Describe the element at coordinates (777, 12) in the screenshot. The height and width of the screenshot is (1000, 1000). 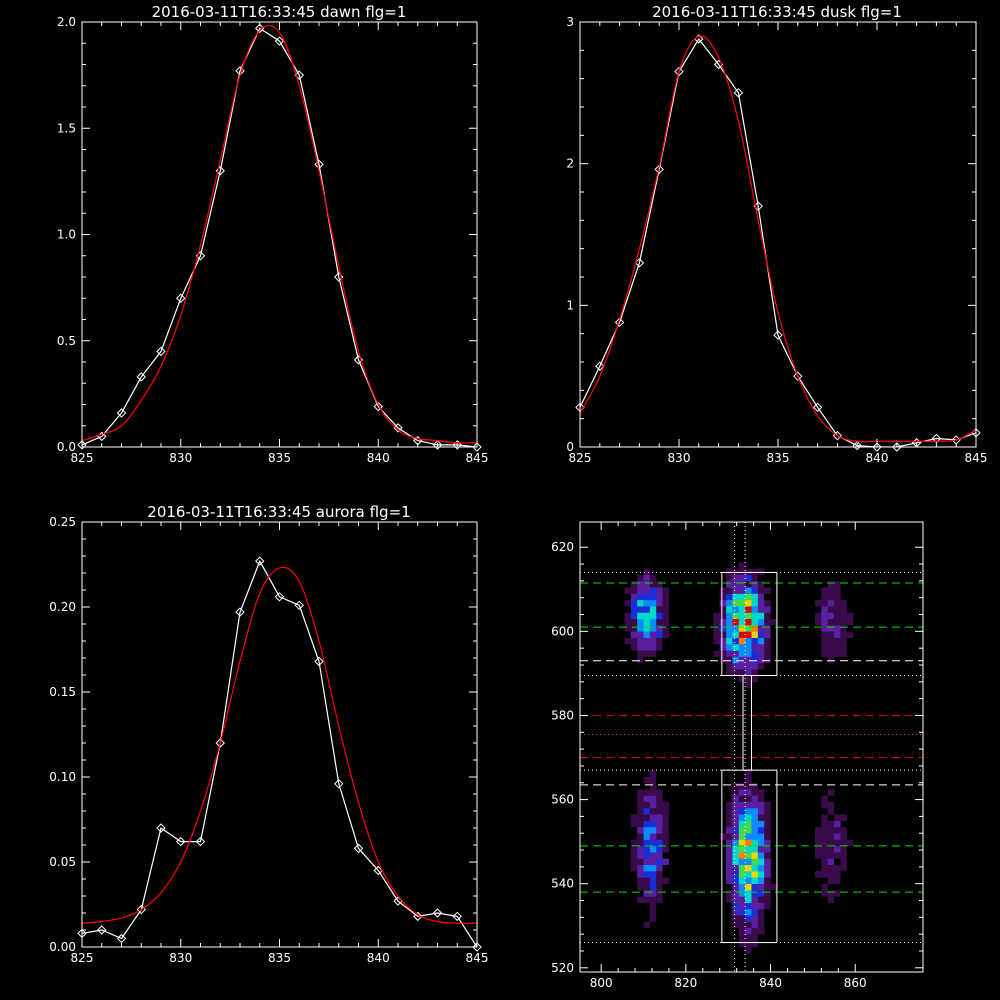
I see `chart-title: 2016-03-11T16:33:45 dusk flg=1` at that location.